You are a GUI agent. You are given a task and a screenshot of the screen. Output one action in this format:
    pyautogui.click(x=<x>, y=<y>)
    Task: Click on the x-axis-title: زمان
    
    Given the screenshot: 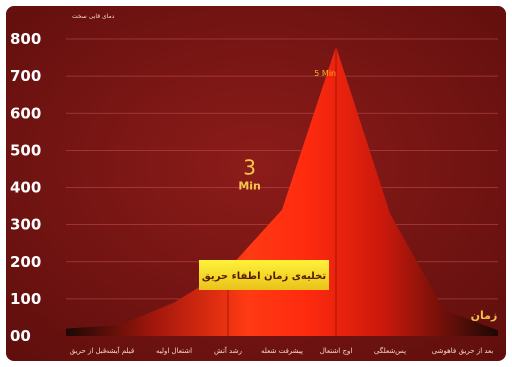 What is the action you would take?
    pyautogui.click(x=484, y=315)
    